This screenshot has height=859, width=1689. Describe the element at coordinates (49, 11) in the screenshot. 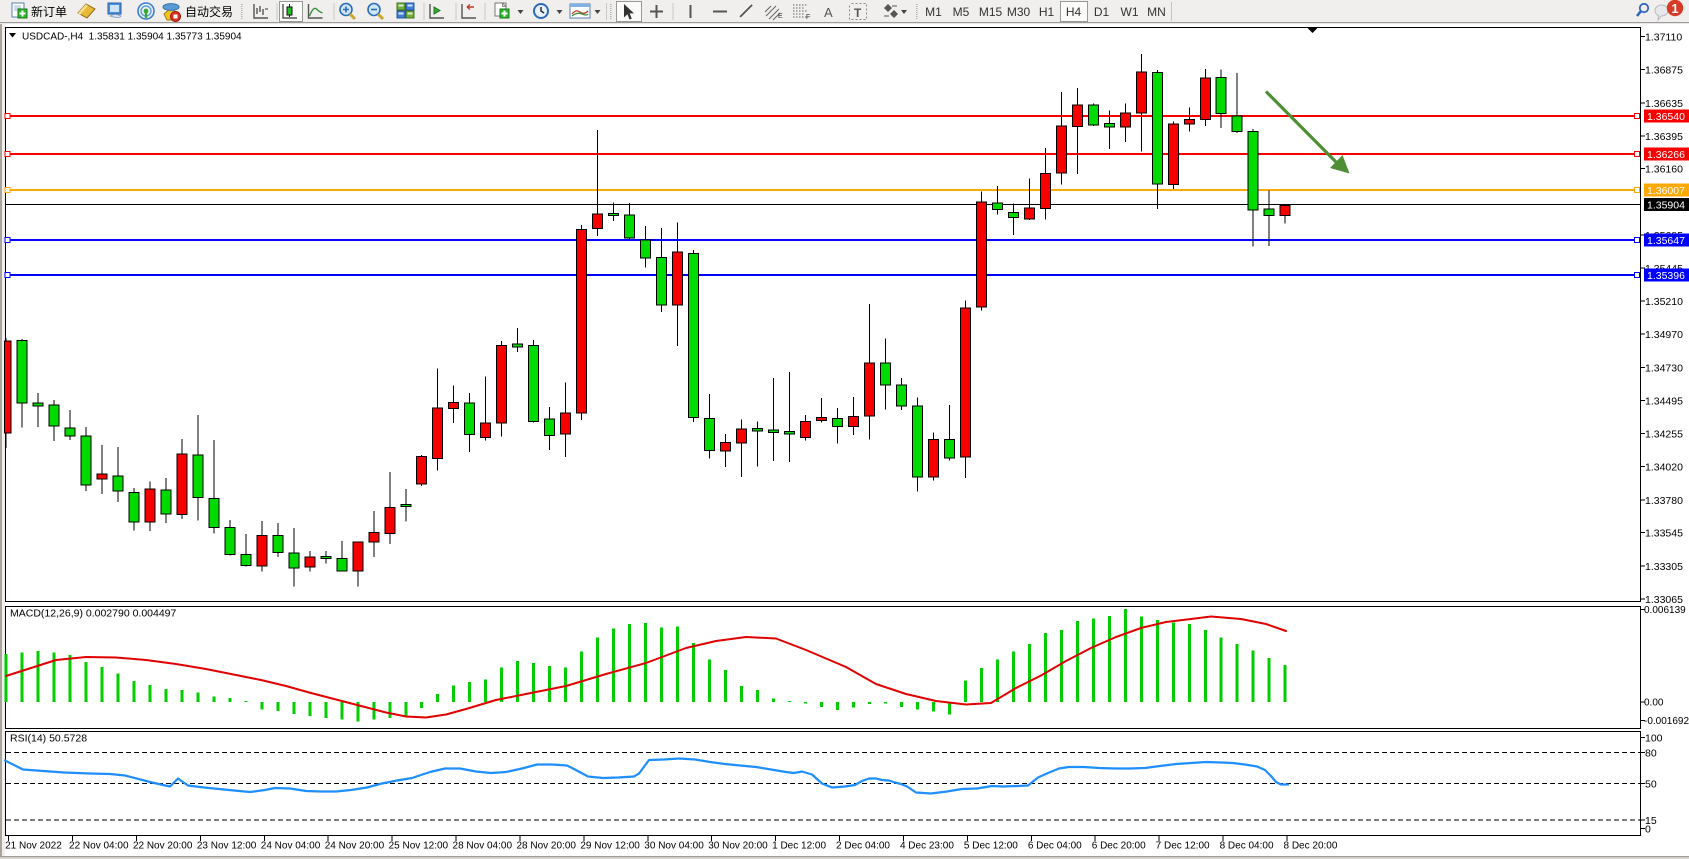

I see `svg-text: 新订单` at that location.